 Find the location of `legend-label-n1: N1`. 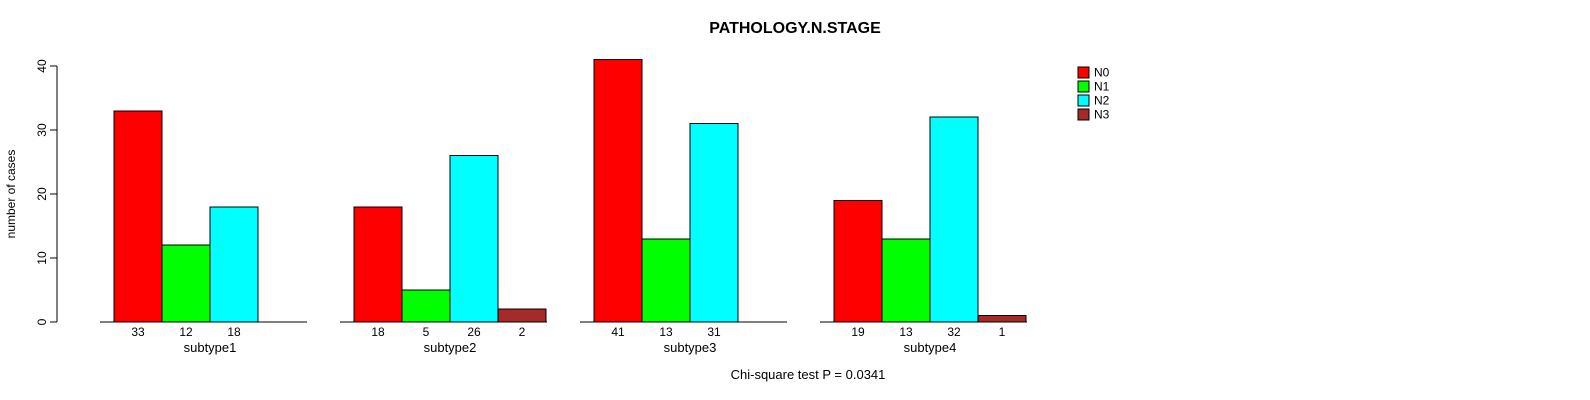

legend-label-n1: N1 is located at coordinates (1102, 87).